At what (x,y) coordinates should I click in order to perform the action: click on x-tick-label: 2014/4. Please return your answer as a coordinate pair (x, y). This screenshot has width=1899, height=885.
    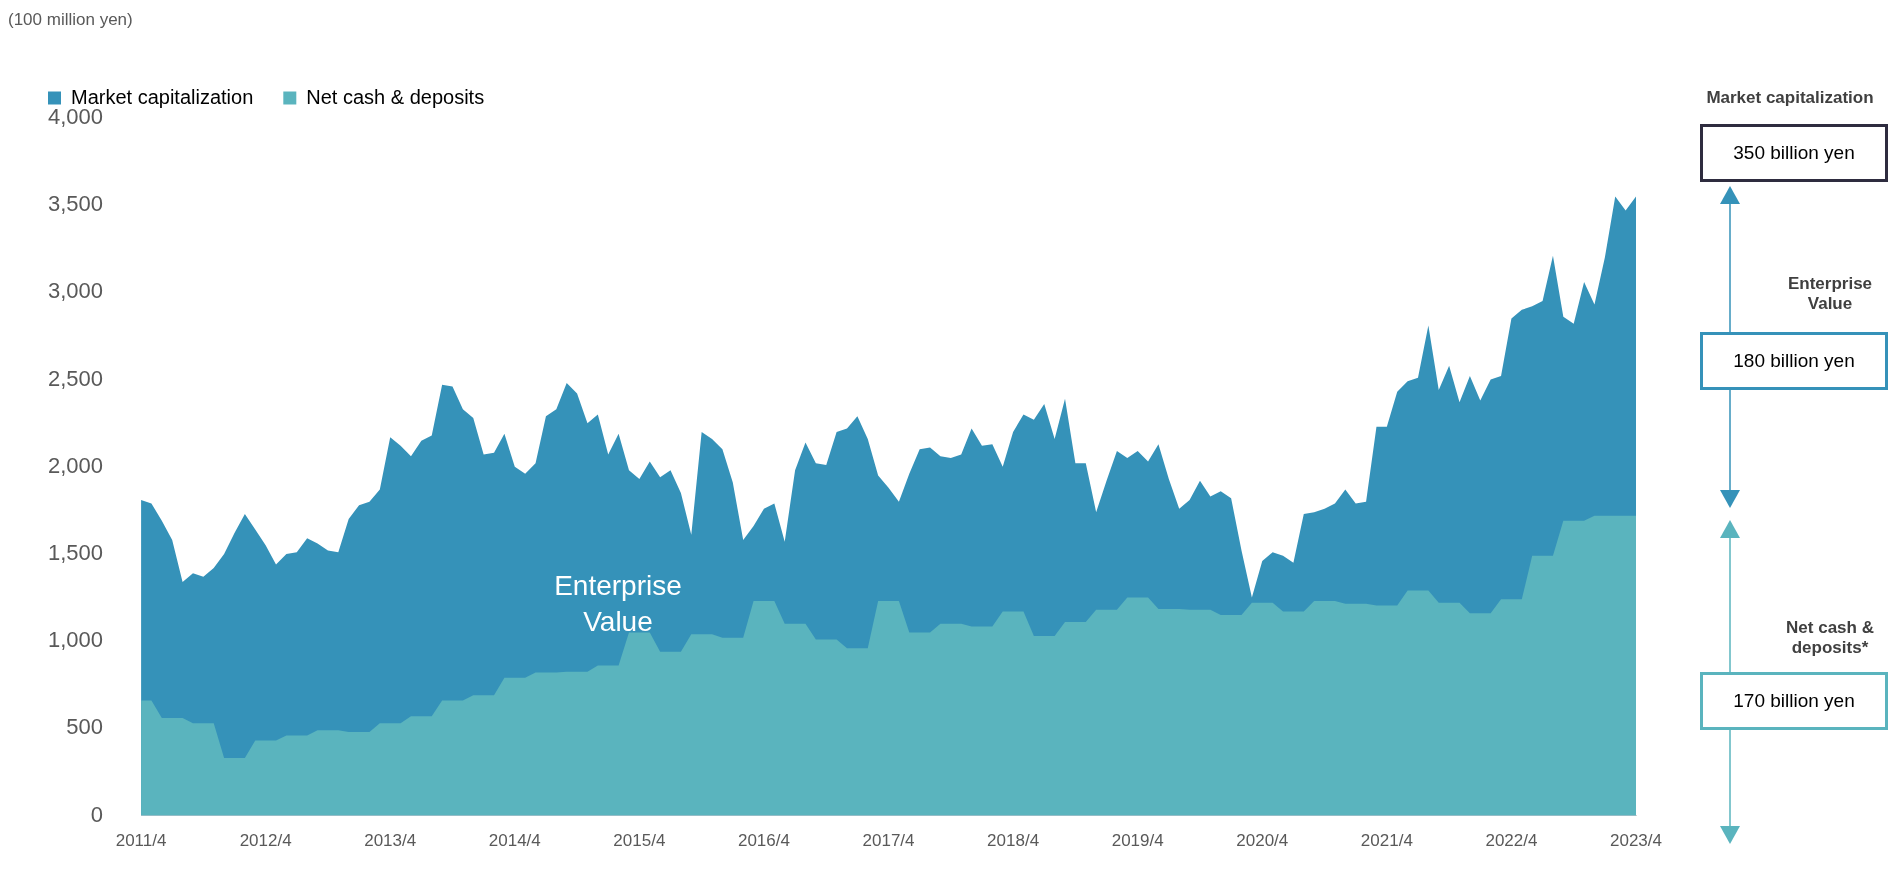
    Looking at the image, I should click on (514, 841).